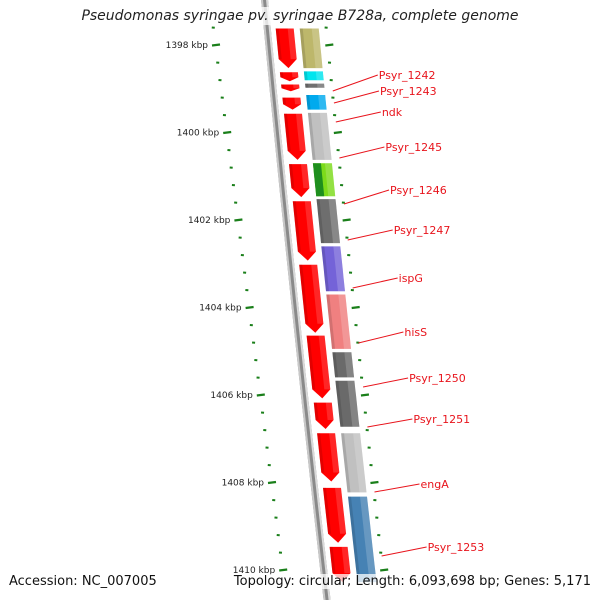 This screenshot has width=600, height=600. I want to click on kbp-label: 1404 kbp, so click(220, 309).